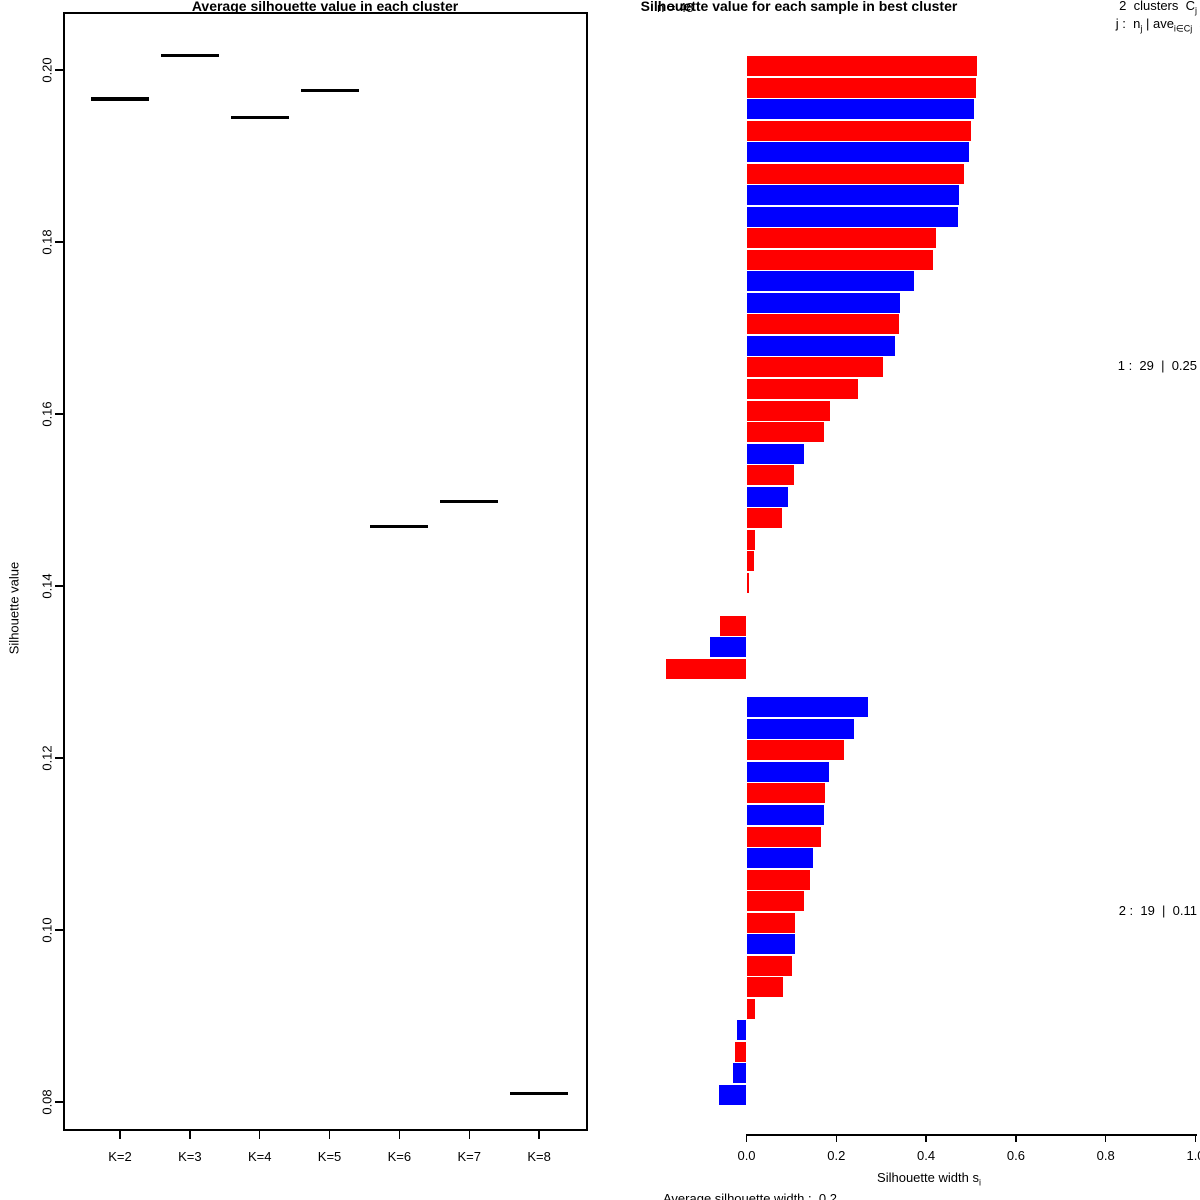 This screenshot has width=1200, height=1200. What do you see at coordinates (926, 1155) in the screenshot?
I see `x-tick-label: 0.4` at bounding box center [926, 1155].